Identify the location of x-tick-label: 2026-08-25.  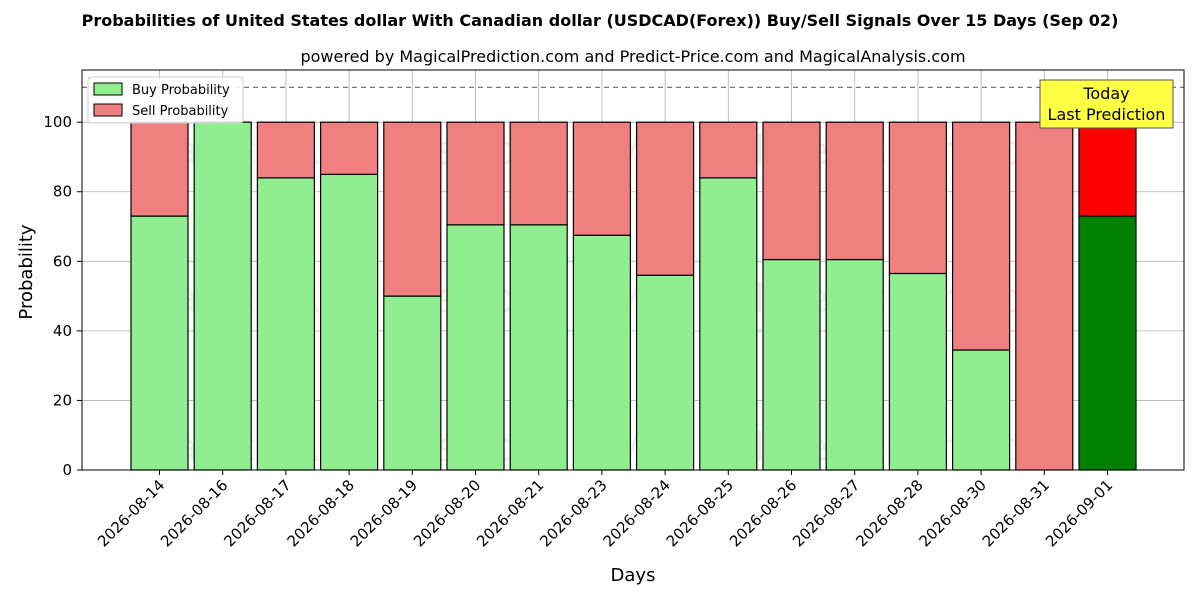
(700, 513).